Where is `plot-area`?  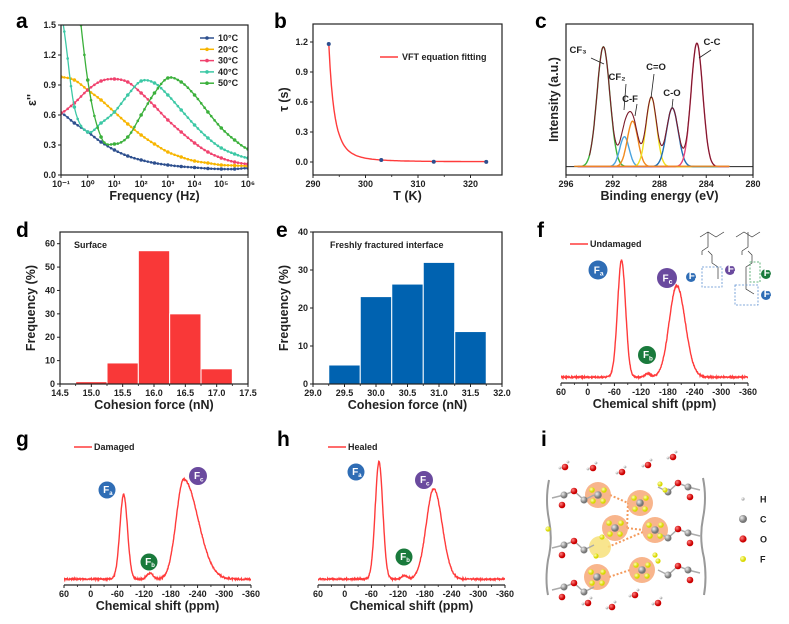
plot-area is located at coordinates (411, 521).